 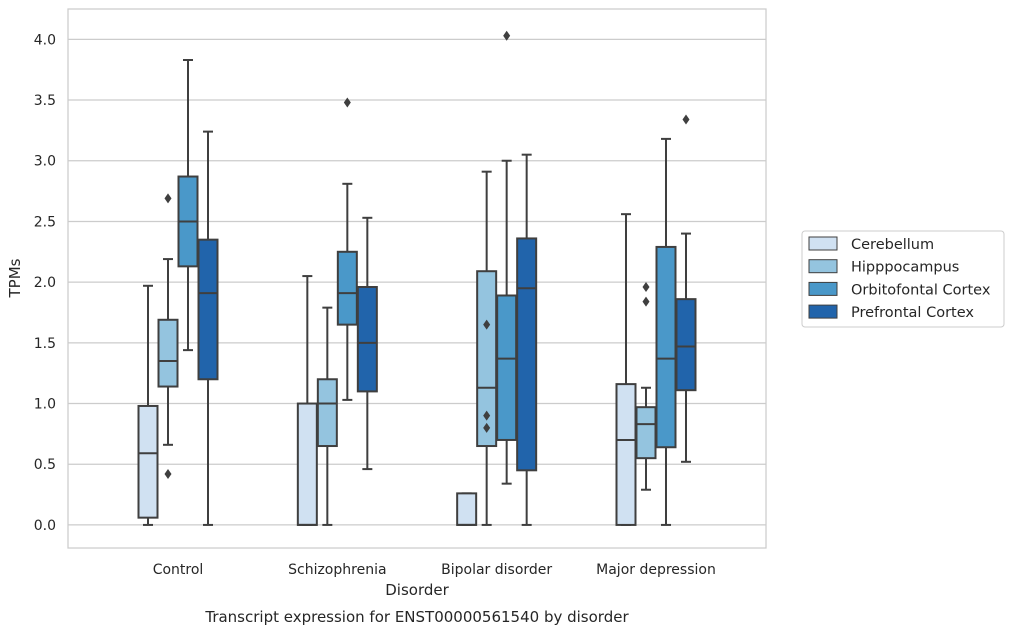 What do you see at coordinates (15, 278) in the screenshot?
I see `y-axis-title: TPMs` at bounding box center [15, 278].